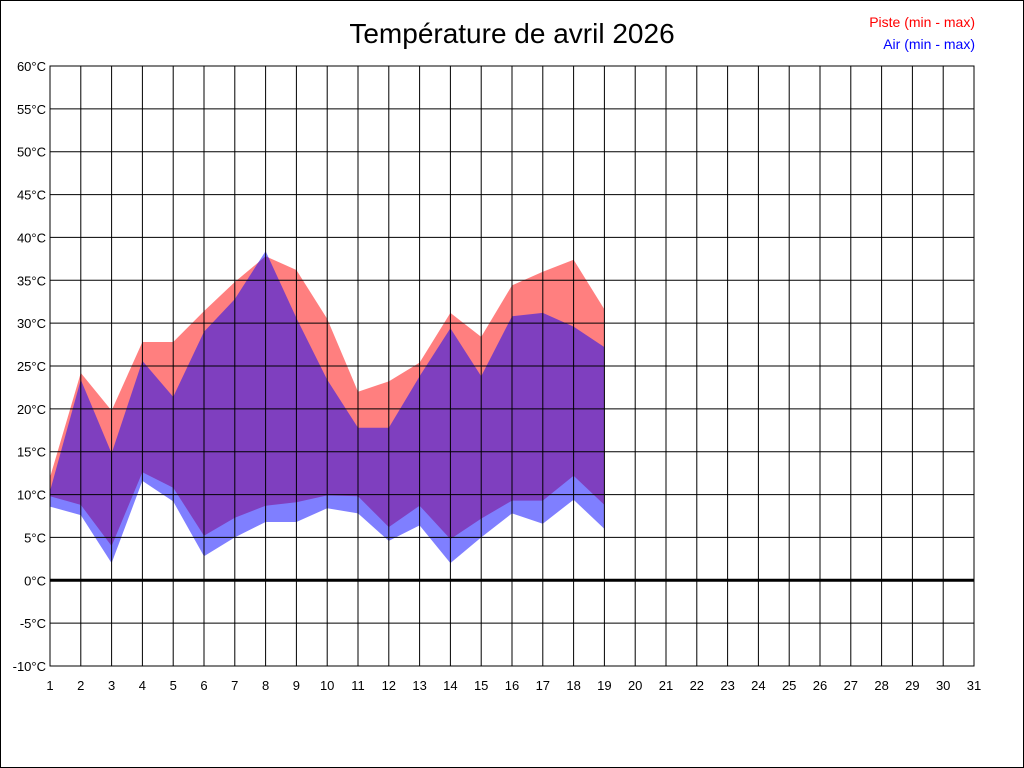 The height and width of the screenshot is (768, 1024). What do you see at coordinates (265, 685) in the screenshot?
I see `x-tick-label: 8` at bounding box center [265, 685].